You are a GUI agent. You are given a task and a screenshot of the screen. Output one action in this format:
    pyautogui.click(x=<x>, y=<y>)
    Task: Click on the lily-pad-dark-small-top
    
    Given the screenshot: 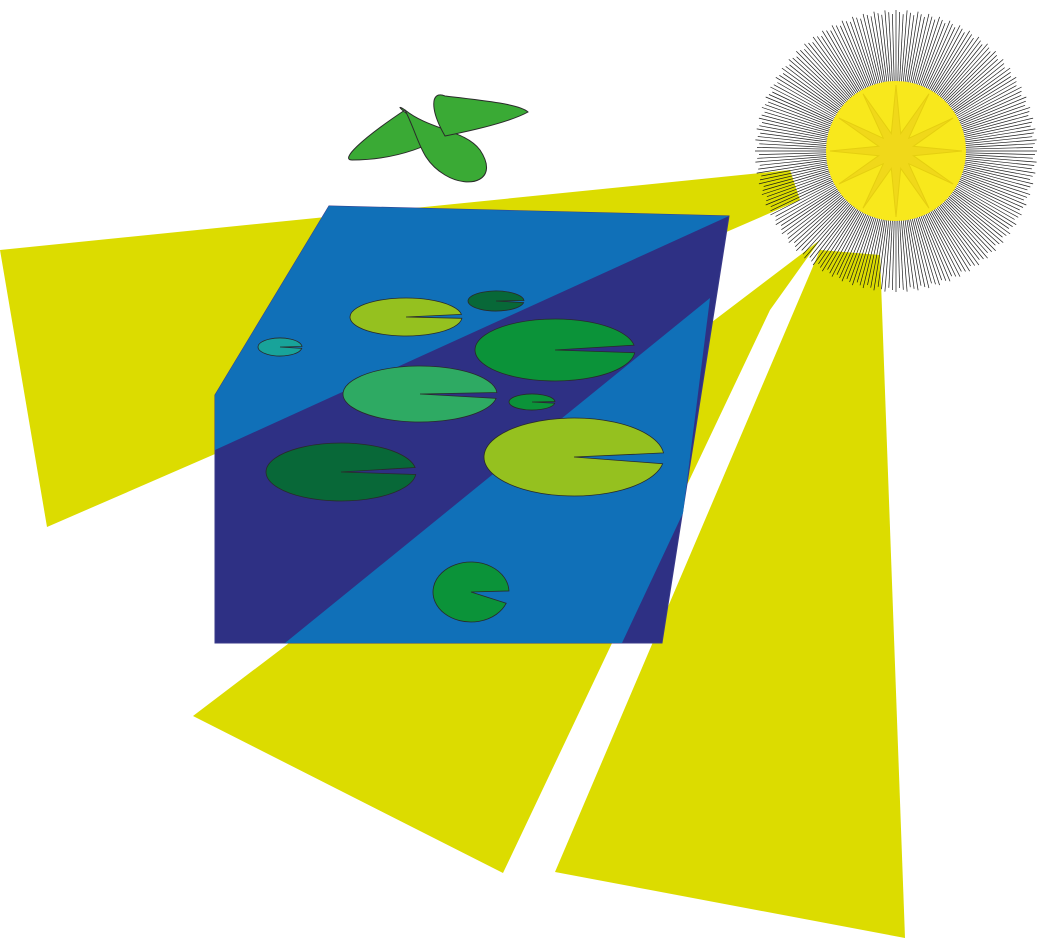 What is the action you would take?
    pyautogui.click(x=496, y=301)
    